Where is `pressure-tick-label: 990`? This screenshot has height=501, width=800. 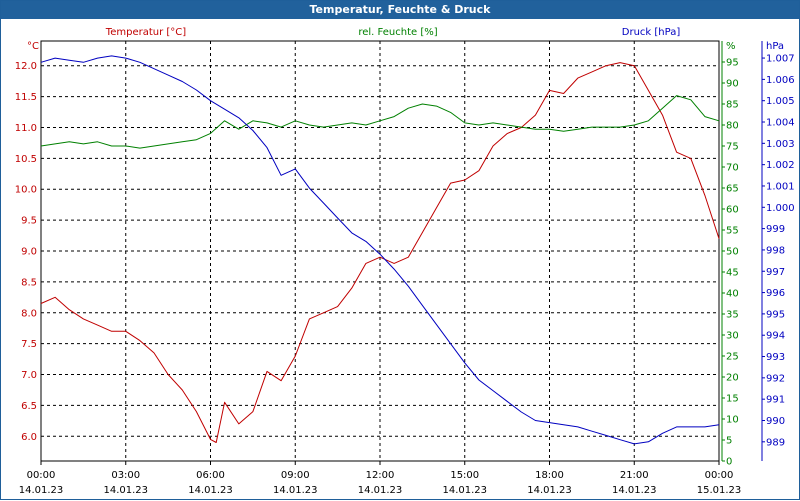 pressure-tick-label: 990 is located at coordinates (775, 421).